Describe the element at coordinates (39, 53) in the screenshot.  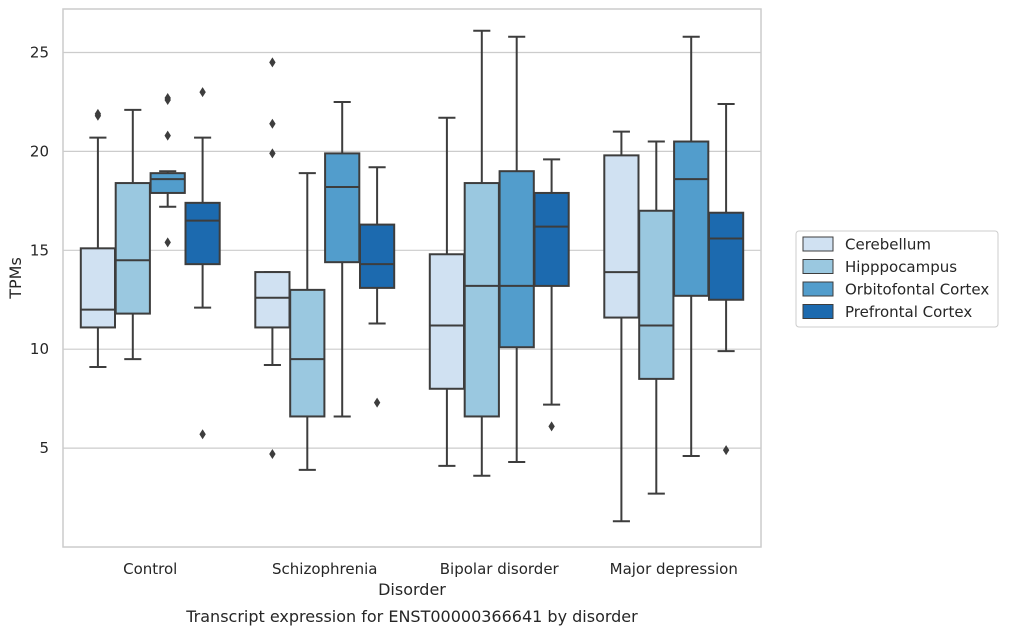
I see `y-tick-label: 25` at that location.